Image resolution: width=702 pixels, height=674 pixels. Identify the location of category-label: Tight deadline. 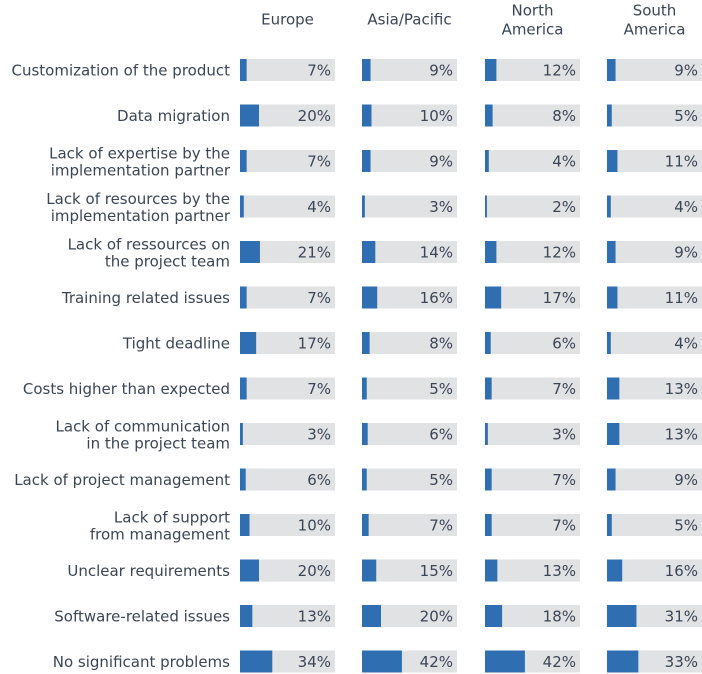
(176, 344).